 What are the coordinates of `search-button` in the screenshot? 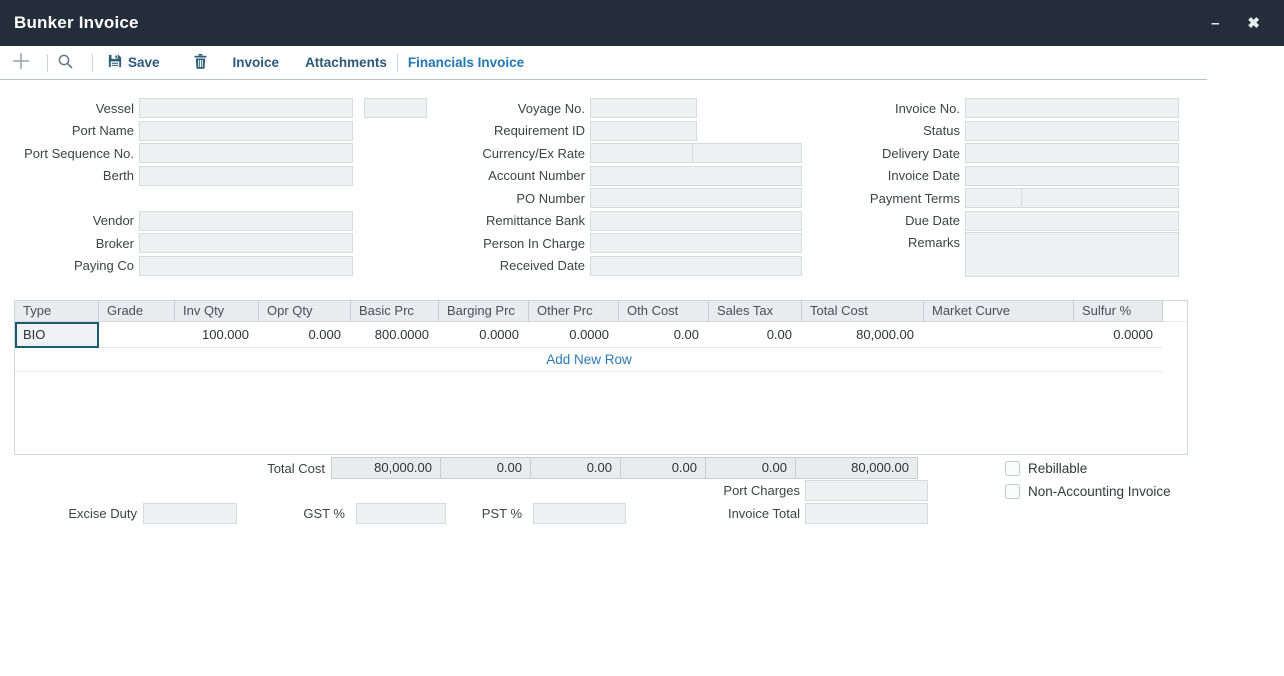 It's located at (70, 63).